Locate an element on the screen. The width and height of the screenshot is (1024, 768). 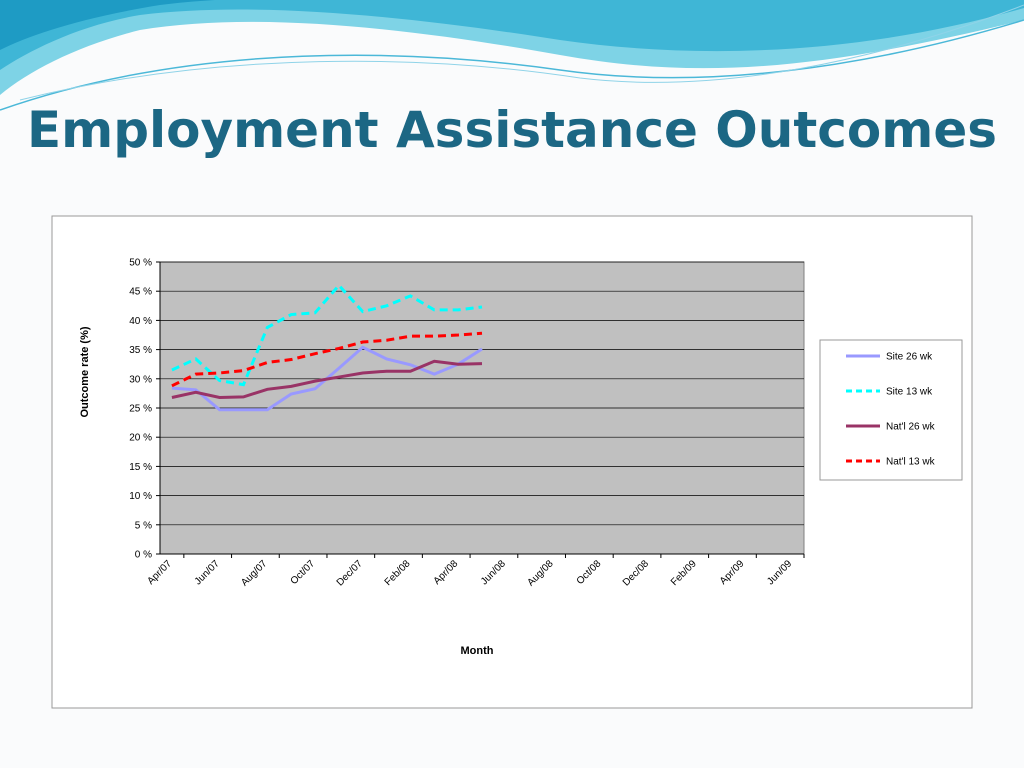
y-tick-label: 15 % is located at coordinates (140, 467).